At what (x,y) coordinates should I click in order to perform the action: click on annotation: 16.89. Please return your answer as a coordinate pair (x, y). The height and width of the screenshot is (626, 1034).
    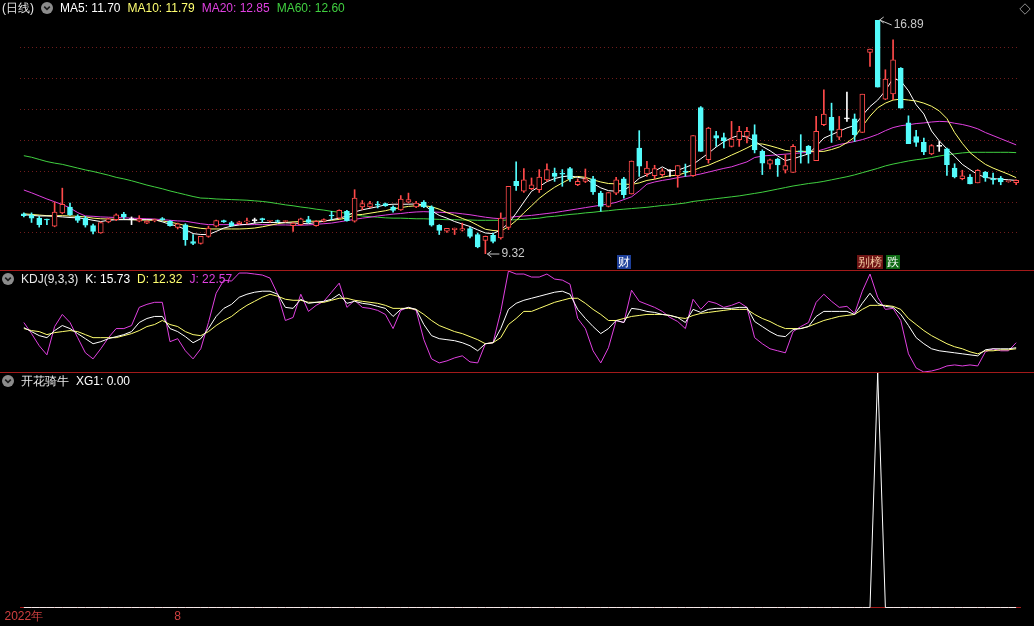
    Looking at the image, I should click on (909, 24).